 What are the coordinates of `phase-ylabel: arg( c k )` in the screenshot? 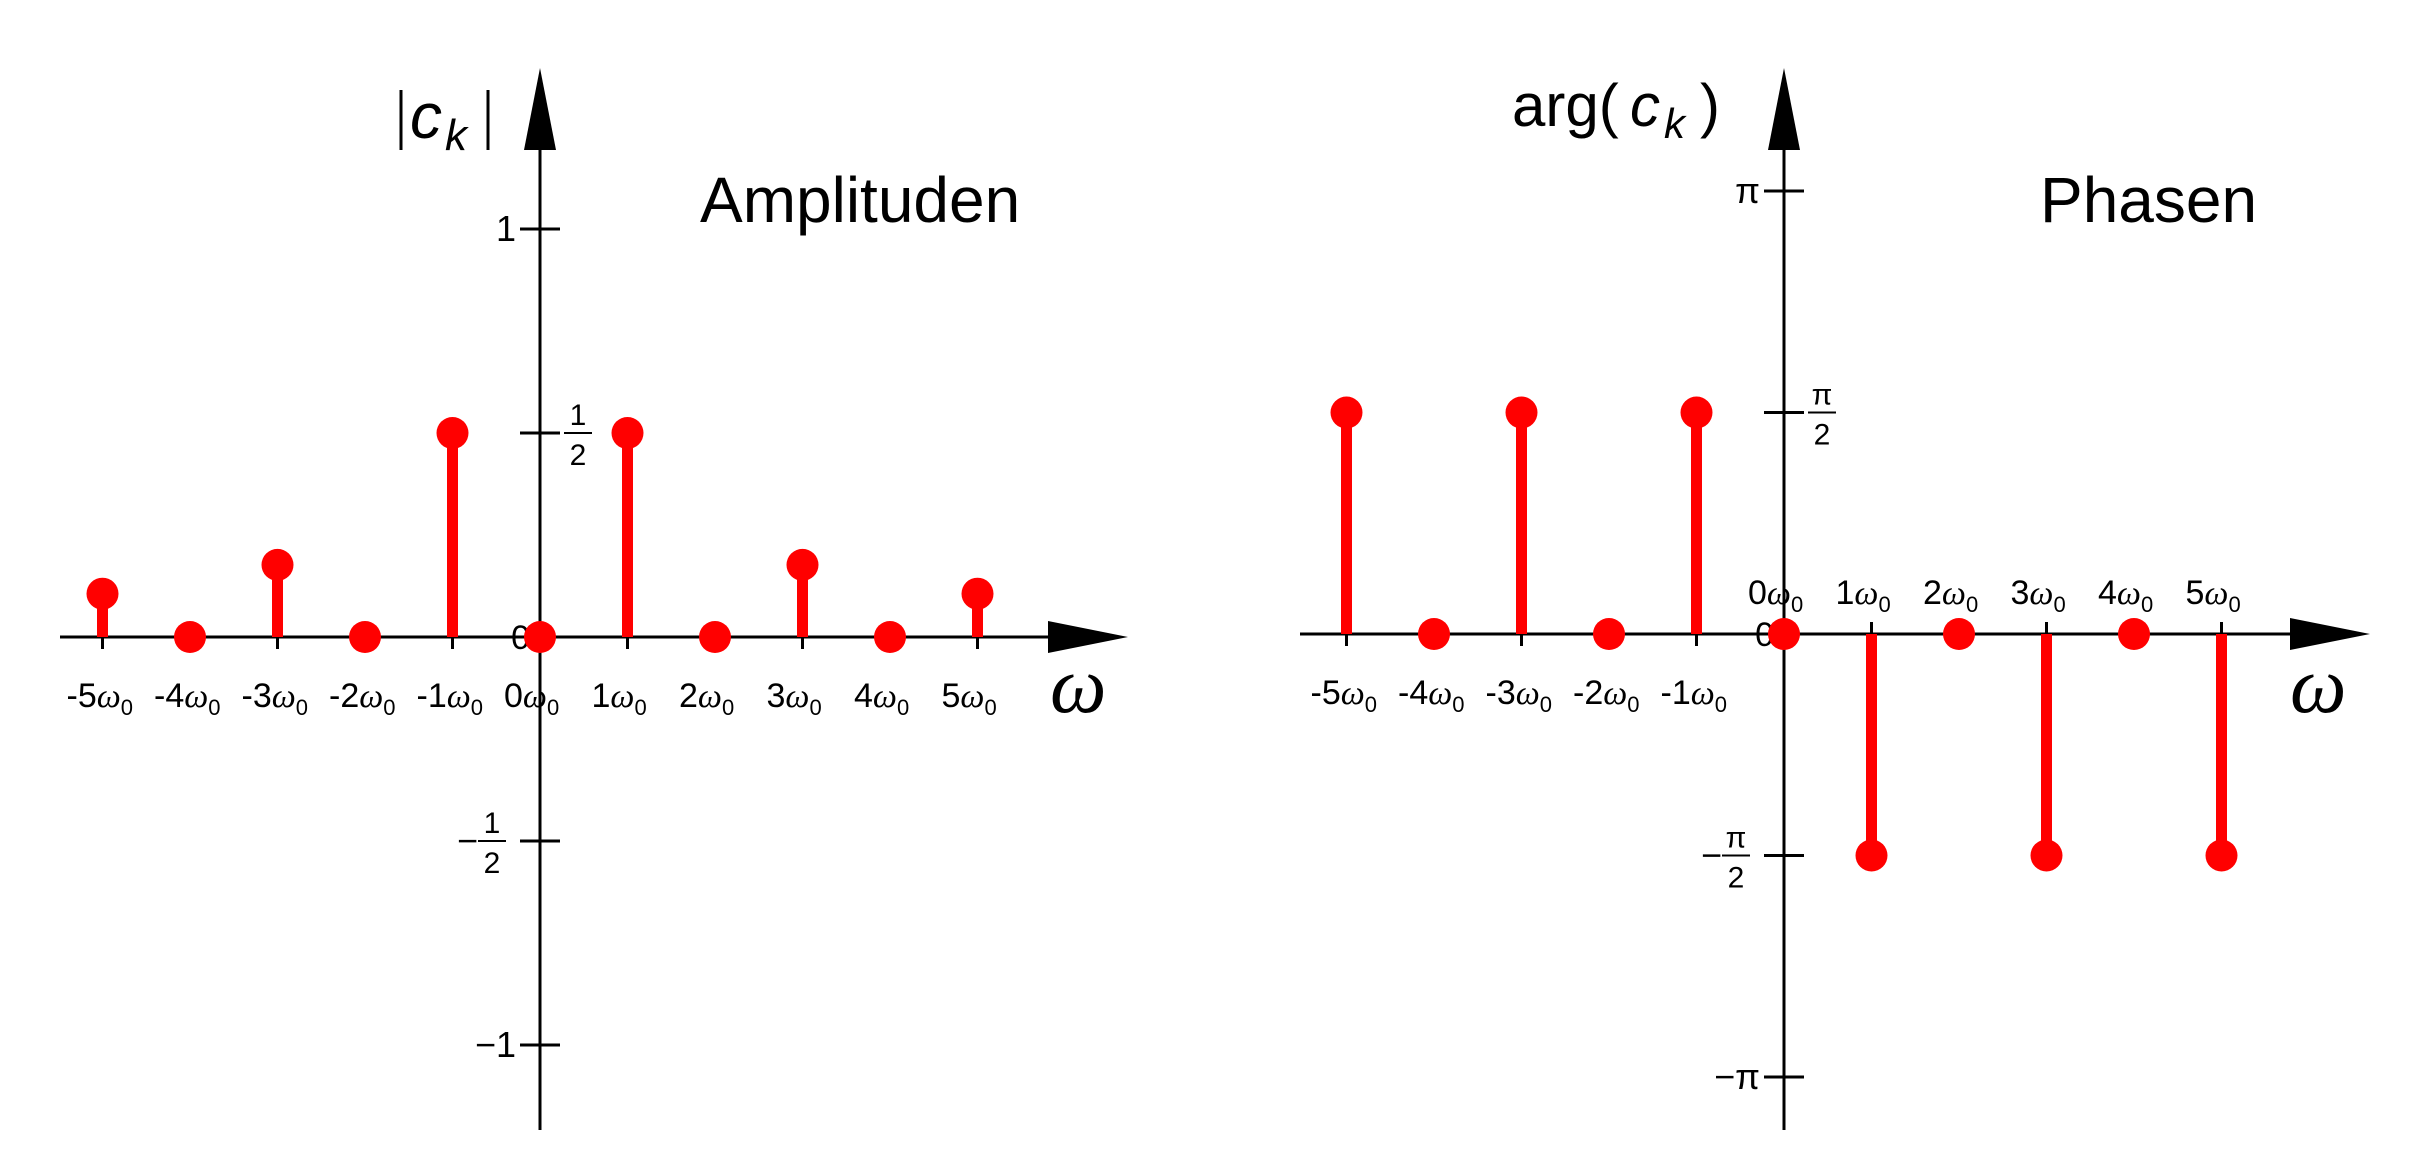 It's located at (1616, 109).